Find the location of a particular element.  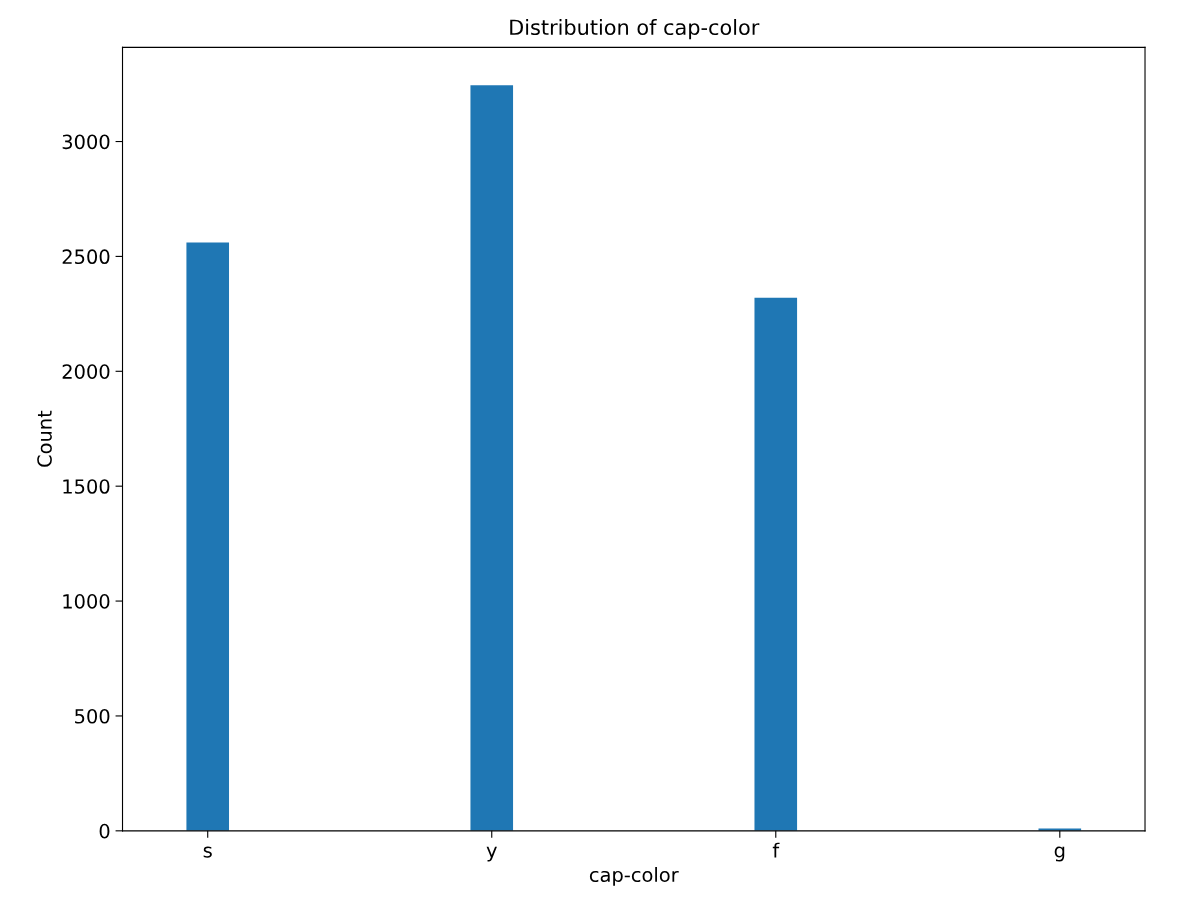

x-tick-label: s is located at coordinates (207, 852).